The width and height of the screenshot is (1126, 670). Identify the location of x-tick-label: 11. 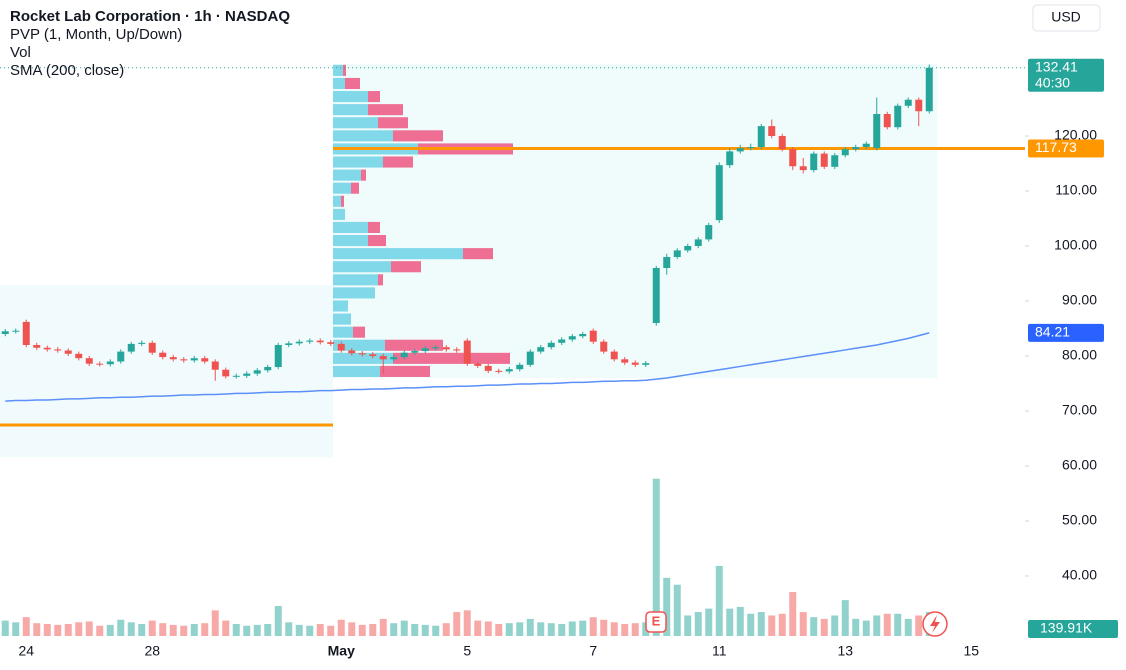
(719, 651).